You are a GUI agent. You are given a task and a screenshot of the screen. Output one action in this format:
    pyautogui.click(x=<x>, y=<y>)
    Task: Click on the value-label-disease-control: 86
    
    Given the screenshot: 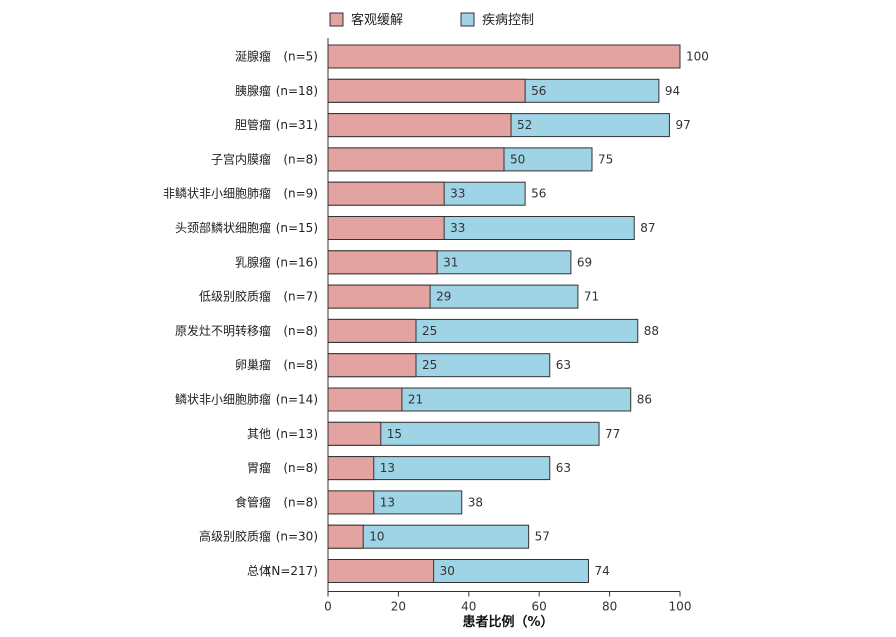 What is the action you would take?
    pyautogui.click(x=644, y=400)
    